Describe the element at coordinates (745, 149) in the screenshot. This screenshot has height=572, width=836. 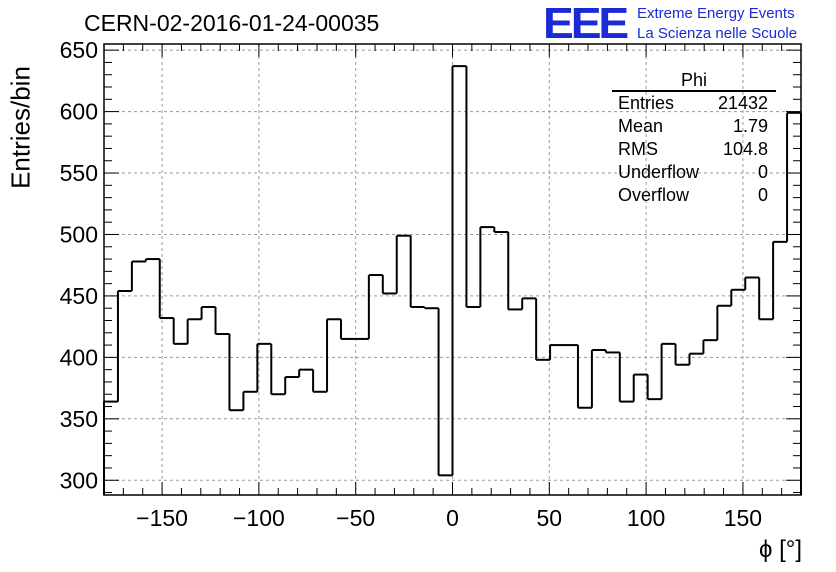
I see `stats-value: 104.8` at that location.